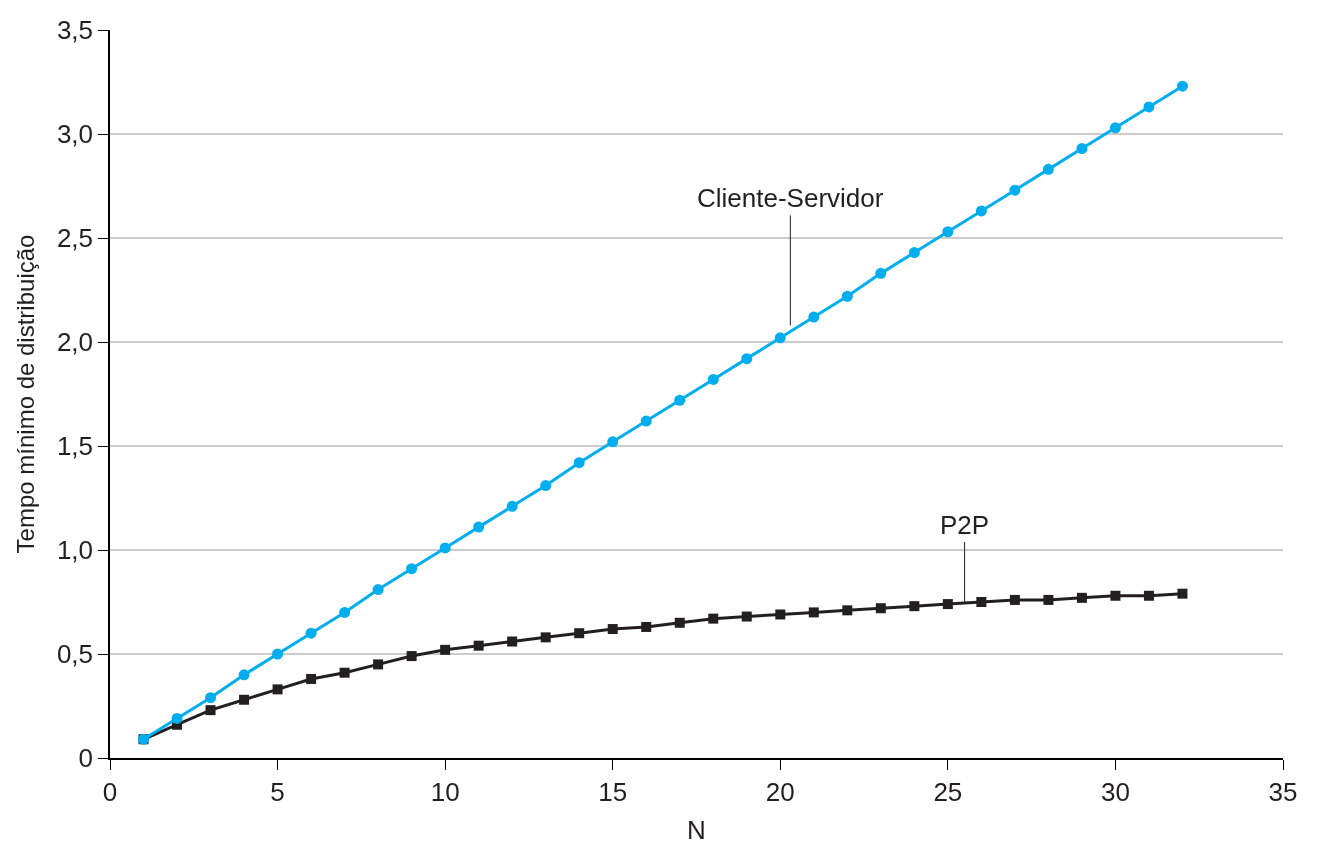 The width and height of the screenshot is (1323, 858). What do you see at coordinates (26, 394) in the screenshot?
I see `y-axis-title: Tempo mínimo de distribuição` at bounding box center [26, 394].